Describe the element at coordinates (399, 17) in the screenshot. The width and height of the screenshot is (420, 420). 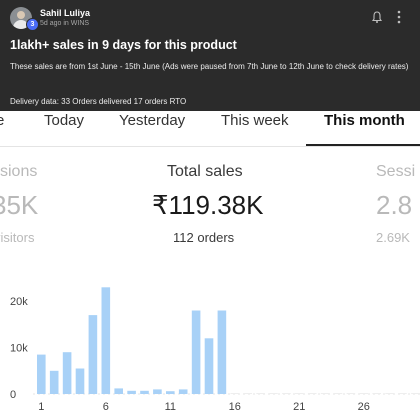
I see `more-options-icon` at that location.